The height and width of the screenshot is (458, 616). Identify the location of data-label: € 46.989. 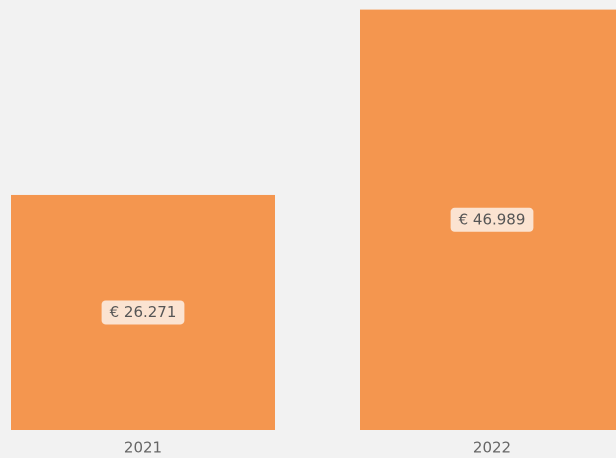
(492, 219).